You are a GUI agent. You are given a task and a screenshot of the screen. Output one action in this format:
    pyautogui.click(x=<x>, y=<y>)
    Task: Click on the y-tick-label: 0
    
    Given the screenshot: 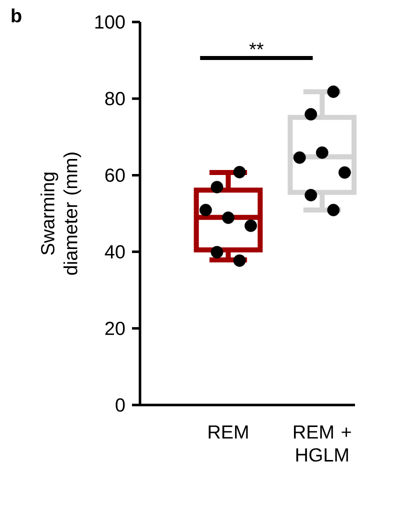 What is the action you would take?
    pyautogui.click(x=120, y=405)
    